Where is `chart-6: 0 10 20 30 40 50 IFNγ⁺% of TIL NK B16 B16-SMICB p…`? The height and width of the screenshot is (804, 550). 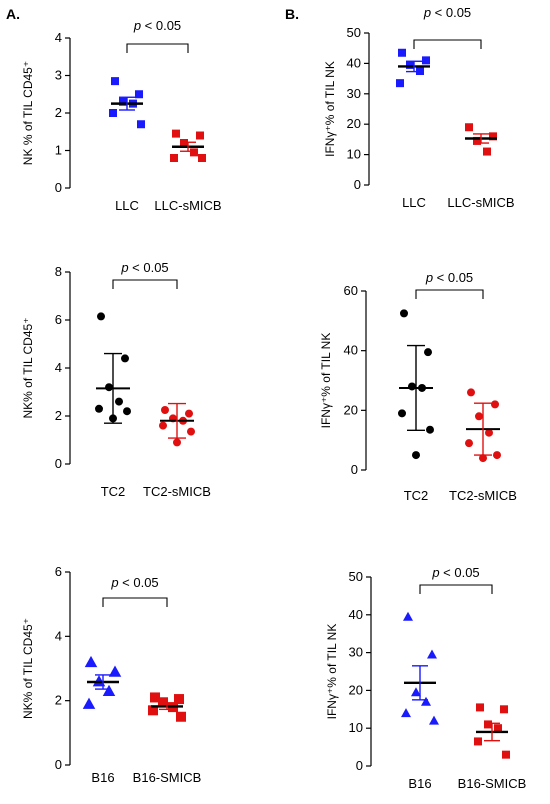 chart-6: 0 10 20 30 40 50 IFNγ⁺% of TIL NK B16 B16-SMICB p… is located at coordinates (425, 678).